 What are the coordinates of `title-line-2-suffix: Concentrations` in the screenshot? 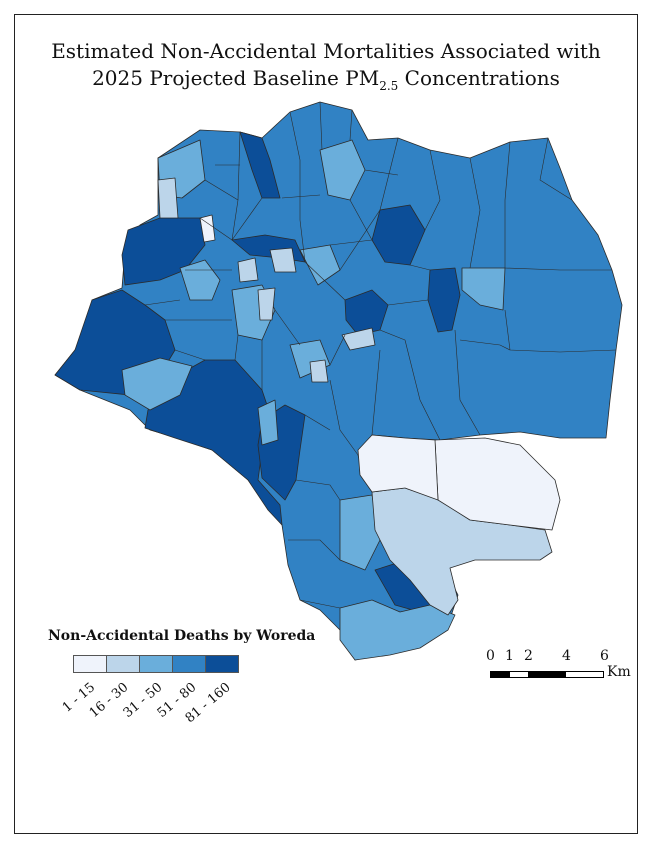 It's located at (479, 78).